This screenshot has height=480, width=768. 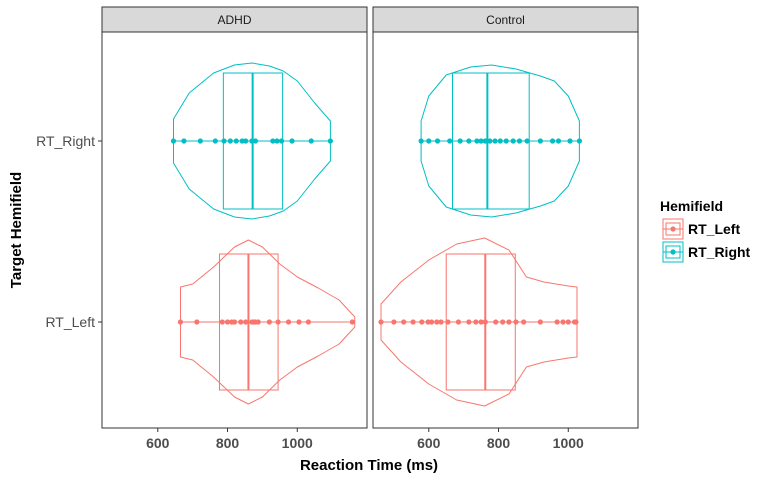 I want to click on legend-label: RT_Right, so click(x=719, y=252).